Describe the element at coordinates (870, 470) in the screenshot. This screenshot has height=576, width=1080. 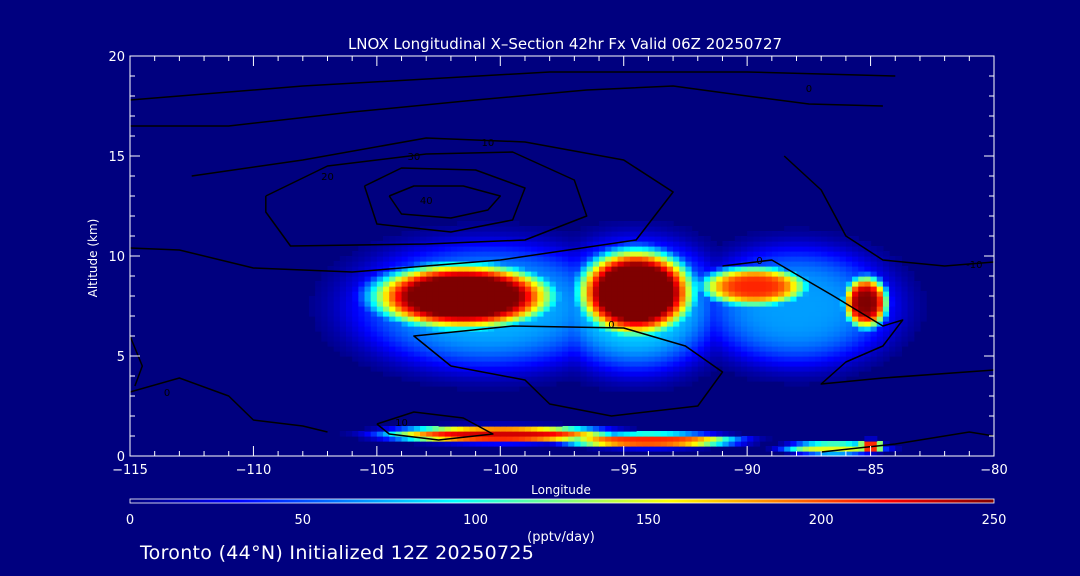
I see `x-tick-label: −85` at that location.